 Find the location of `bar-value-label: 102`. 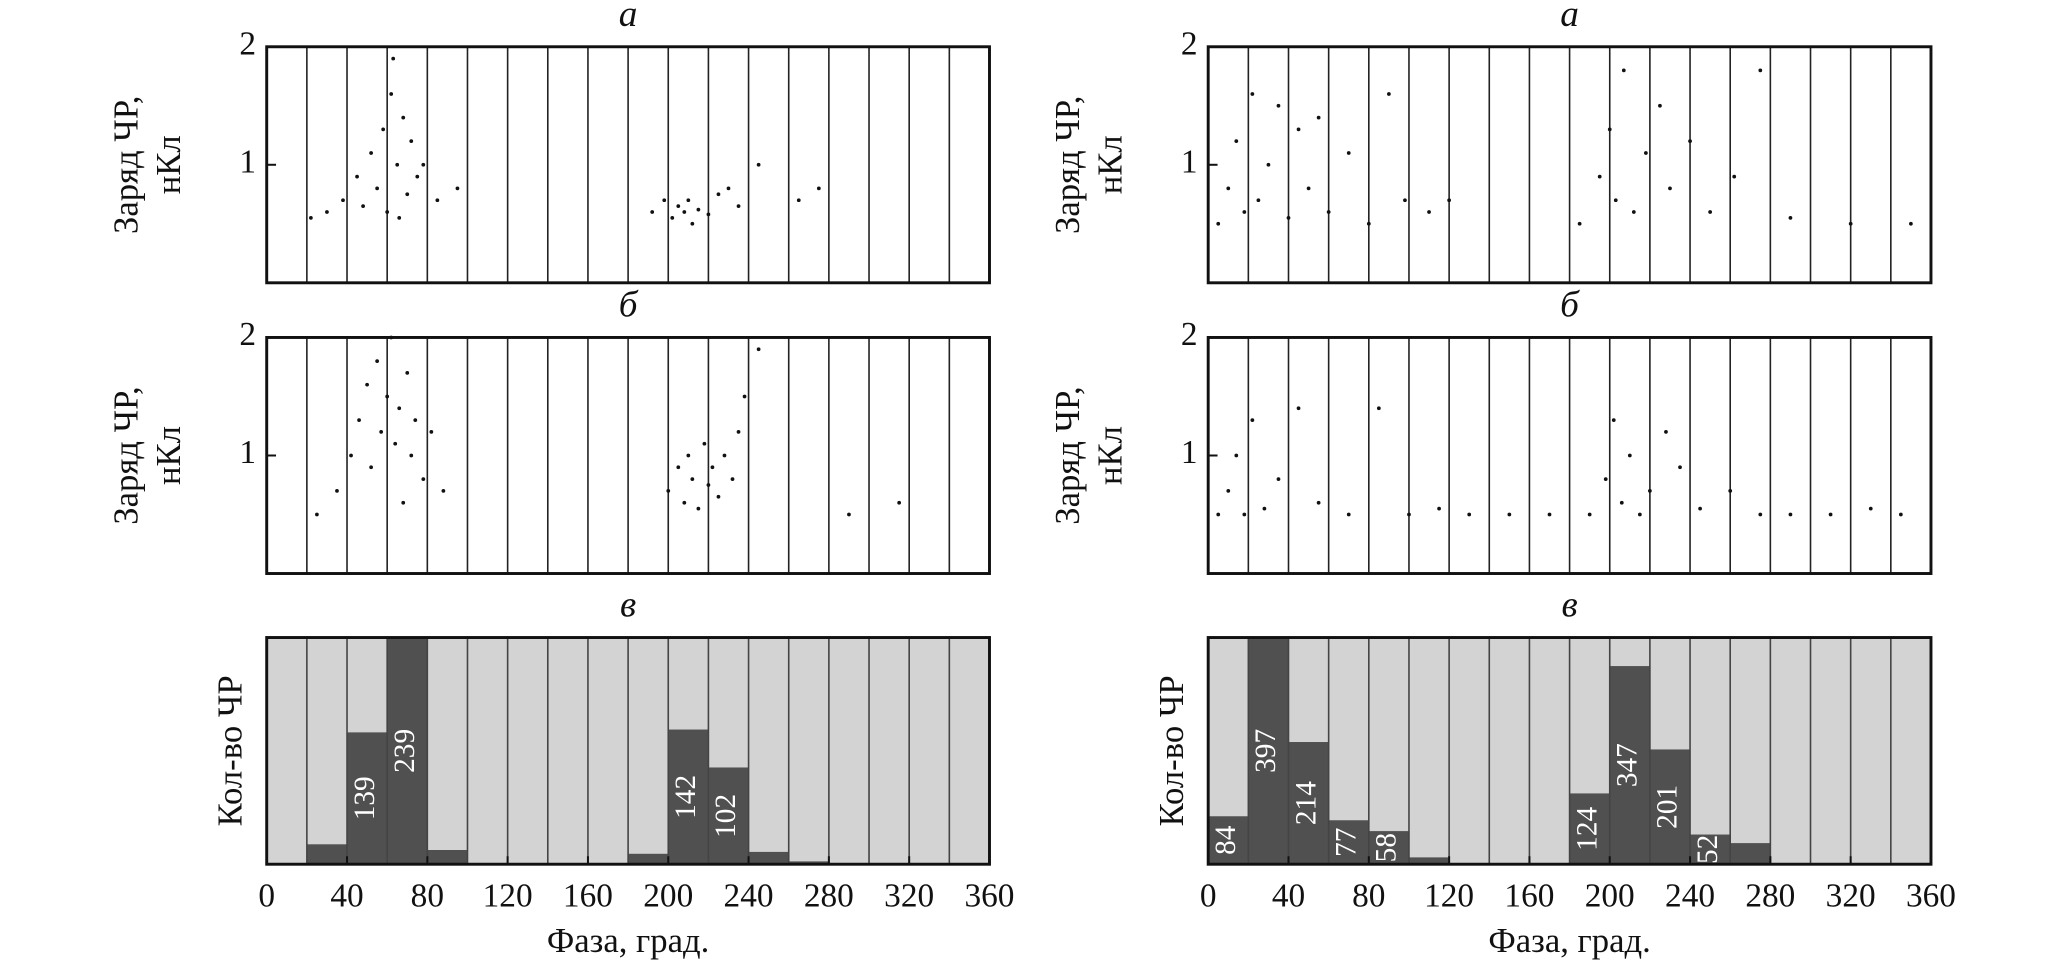

bar-value-label: 102 is located at coordinates (726, 816).